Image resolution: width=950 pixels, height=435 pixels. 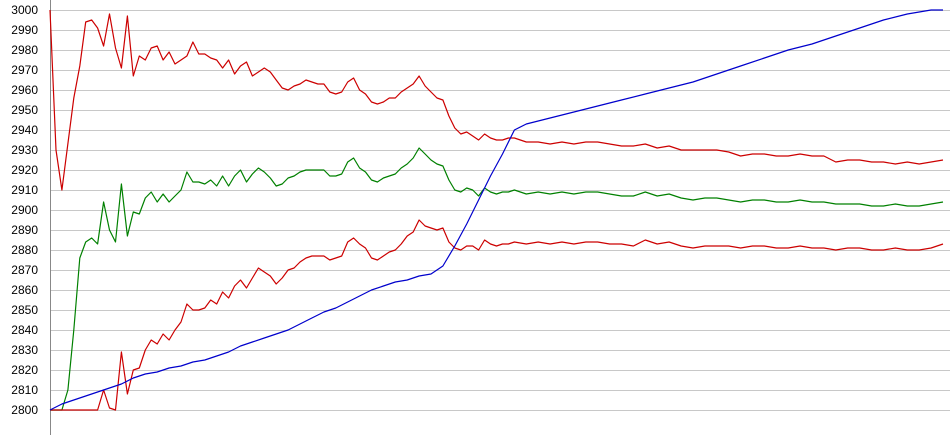 I want to click on y-tick-label: 2900, so click(x=24, y=210).